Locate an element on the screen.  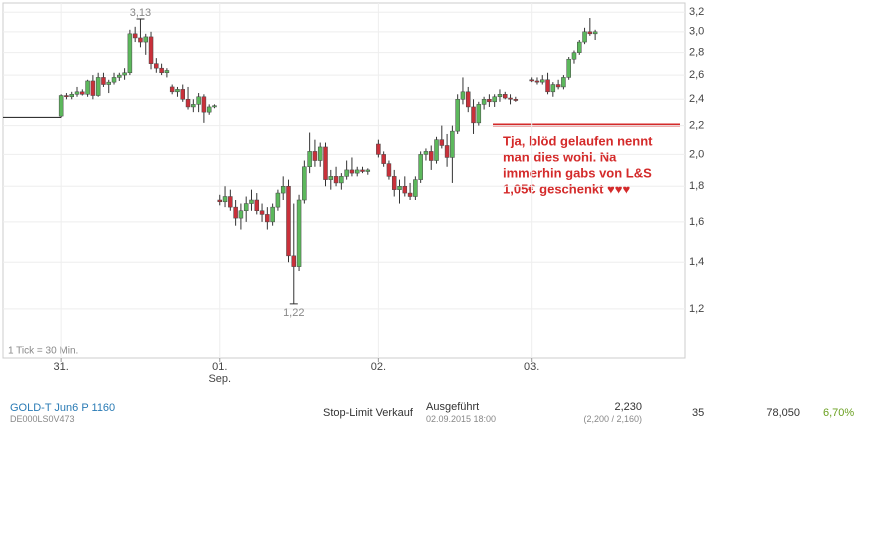
datetime: 02.09.2015 18:00 is located at coordinates (461, 419).